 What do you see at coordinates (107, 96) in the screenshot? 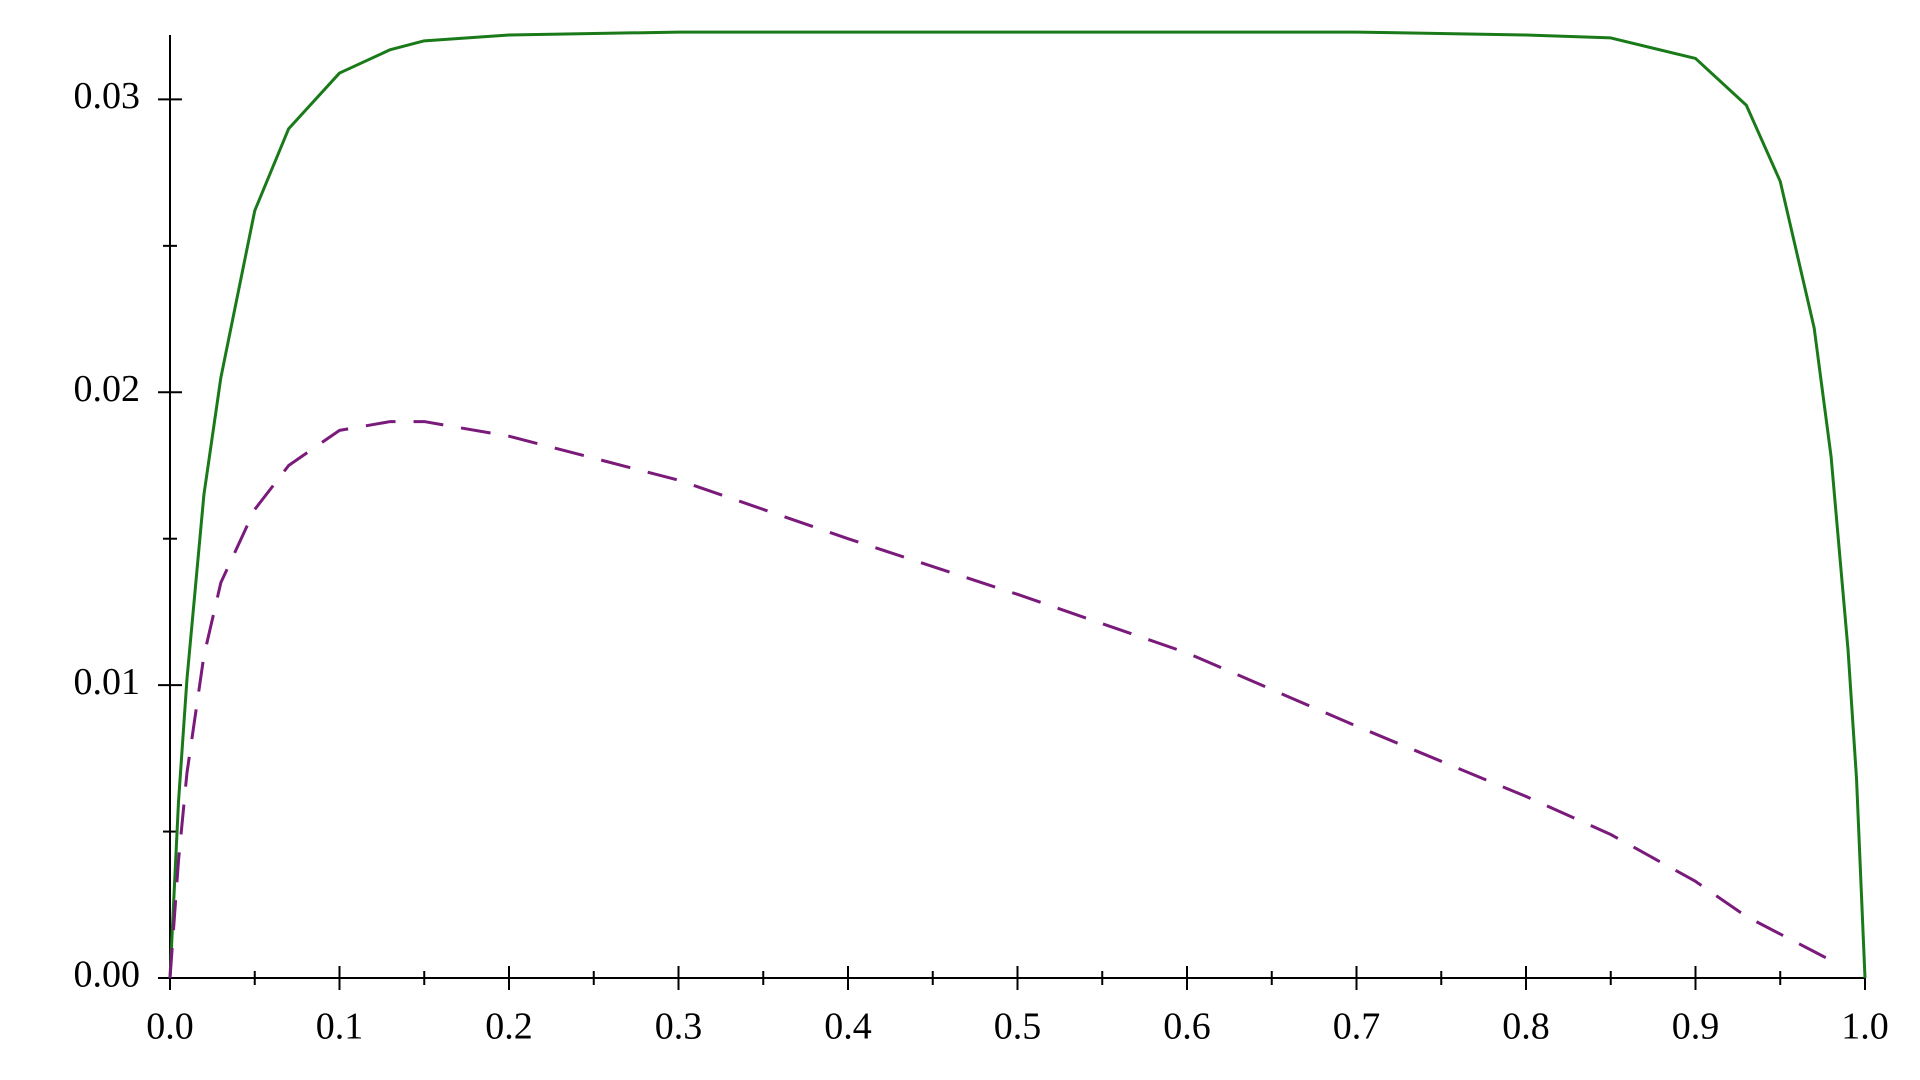
I see `y-tick-label: 0.03` at bounding box center [107, 96].